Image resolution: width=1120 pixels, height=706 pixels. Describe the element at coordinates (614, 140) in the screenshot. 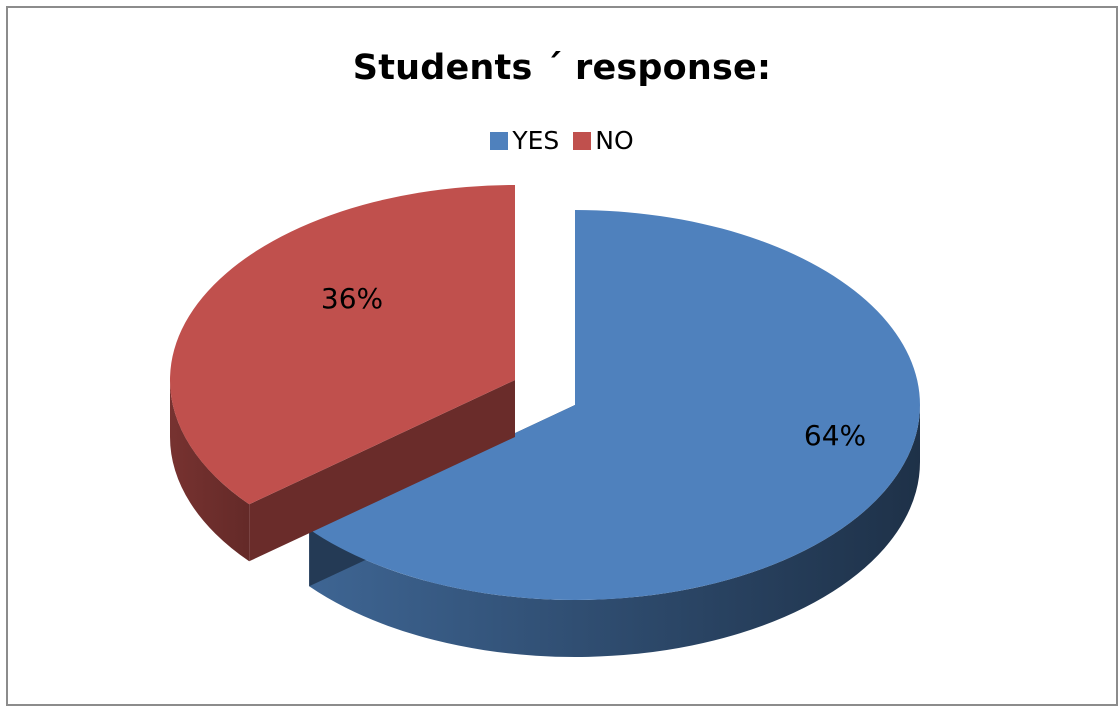

I see `legend-label-no: NO` at that location.